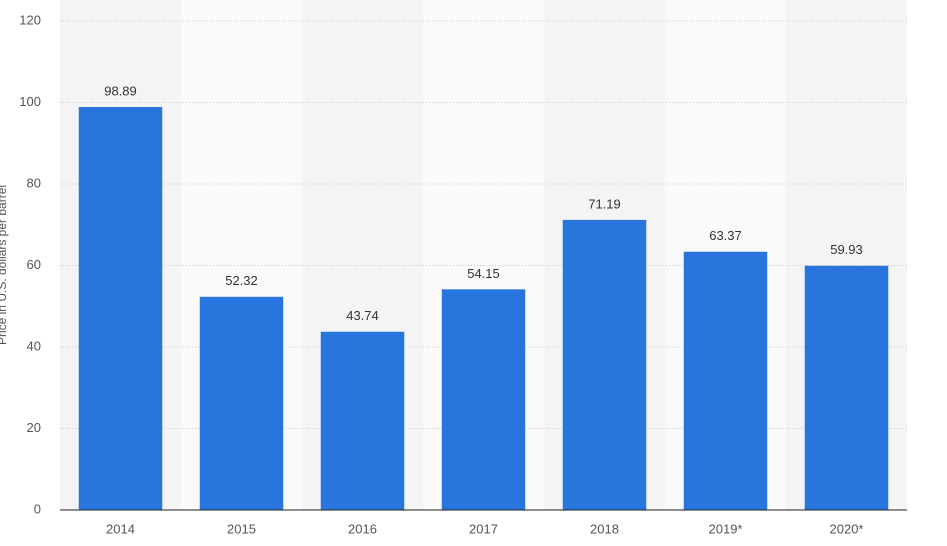 The height and width of the screenshot is (546, 947). Describe the element at coordinates (34, 182) in the screenshot. I see `y-tick-label: 80` at that location.